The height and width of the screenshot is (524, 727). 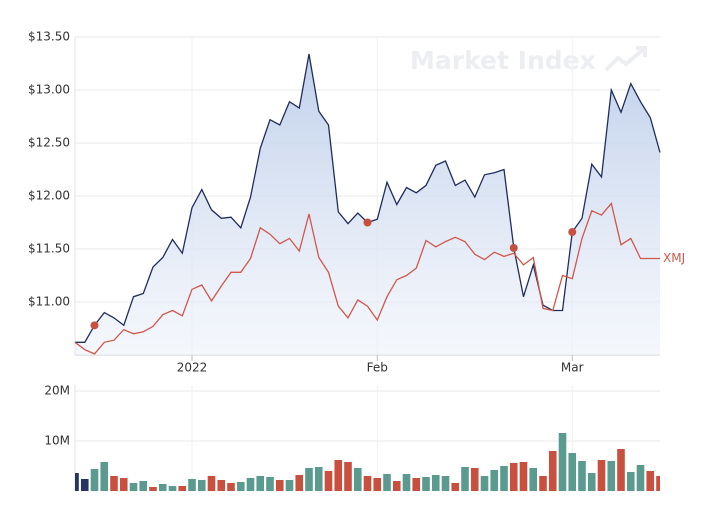 What do you see at coordinates (674, 258) in the screenshot?
I see `series-label: XMJ` at bounding box center [674, 258].